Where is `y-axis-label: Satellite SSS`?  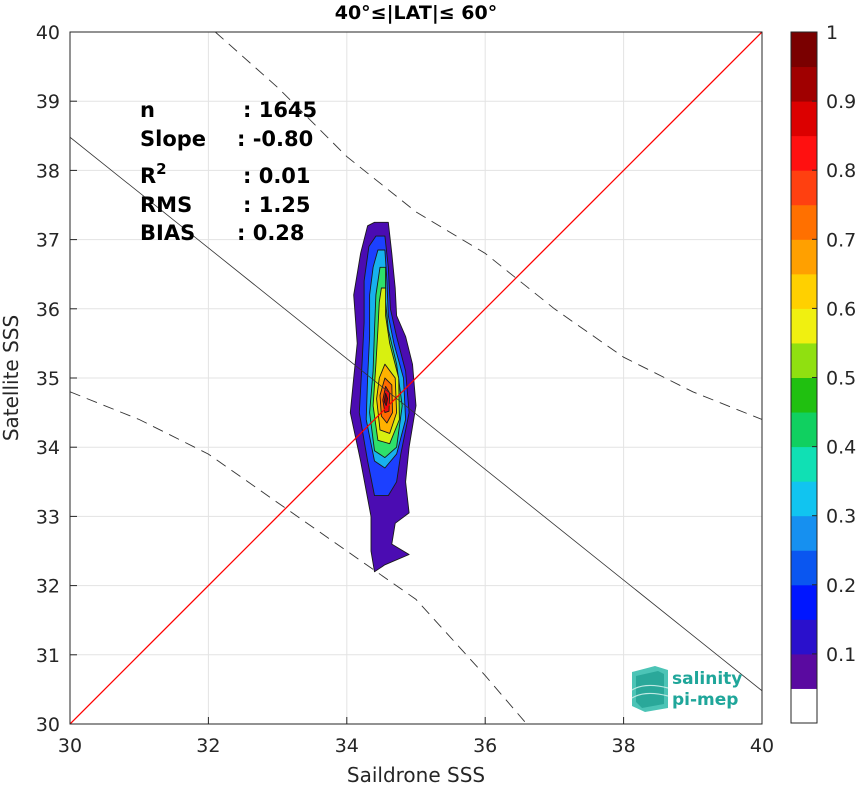 y-axis-label: Satellite SSS is located at coordinates (11, 378).